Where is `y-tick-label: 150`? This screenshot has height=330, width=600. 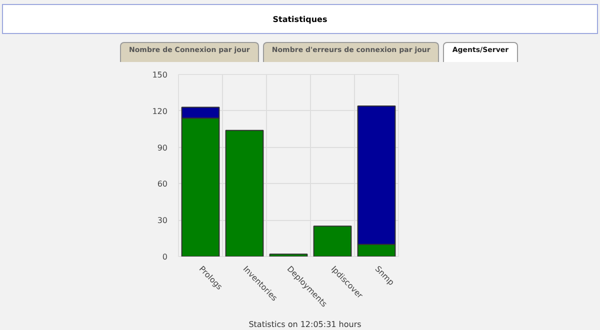 y-tick-label: 150 is located at coordinates (160, 75).